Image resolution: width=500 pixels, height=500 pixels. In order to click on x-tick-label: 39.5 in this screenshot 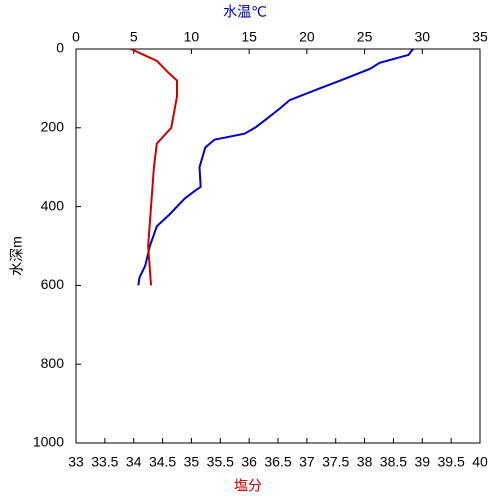, I will do `click(451, 462)`.